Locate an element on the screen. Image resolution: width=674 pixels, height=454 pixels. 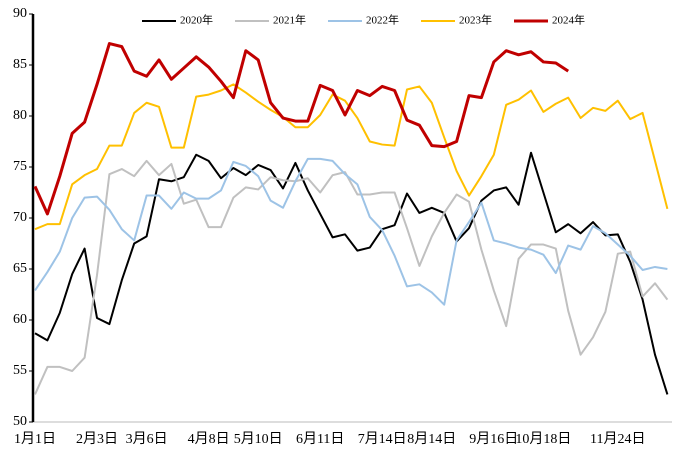
y-tick-label: 55 is located at coordinates (20, 370).